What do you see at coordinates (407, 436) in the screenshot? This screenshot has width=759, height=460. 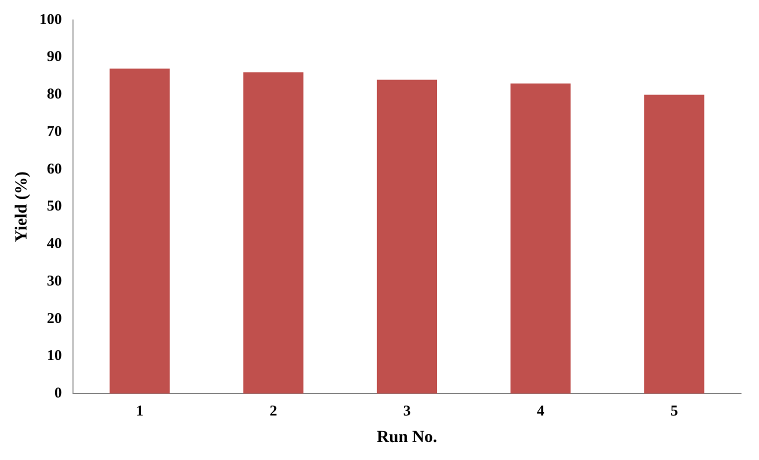 I see `x-axis-title: Run No.` at bounding box center [407, 436].